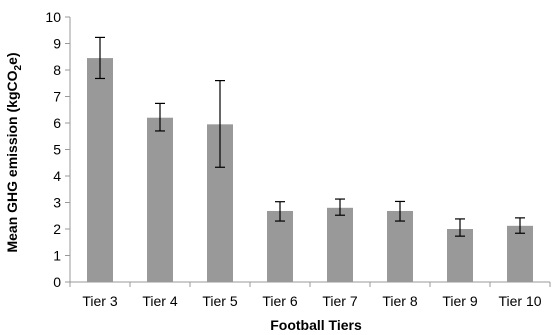 The width and height of the screenshot is (553, 335). I want to click on y-axis-label: Mean GHG emission (kgCO2e), so click(14, 152).